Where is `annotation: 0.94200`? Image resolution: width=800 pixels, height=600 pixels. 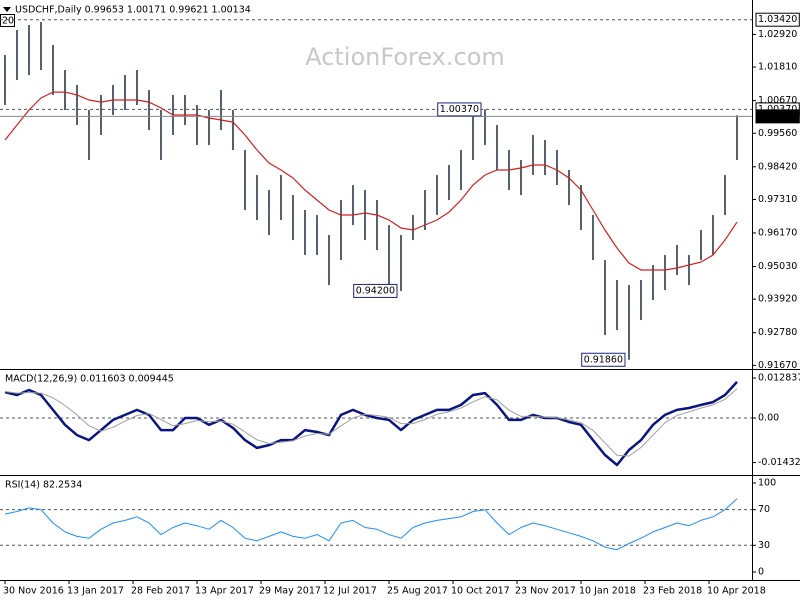 annotation: 0.94200 is located at coordinates (375, 290).